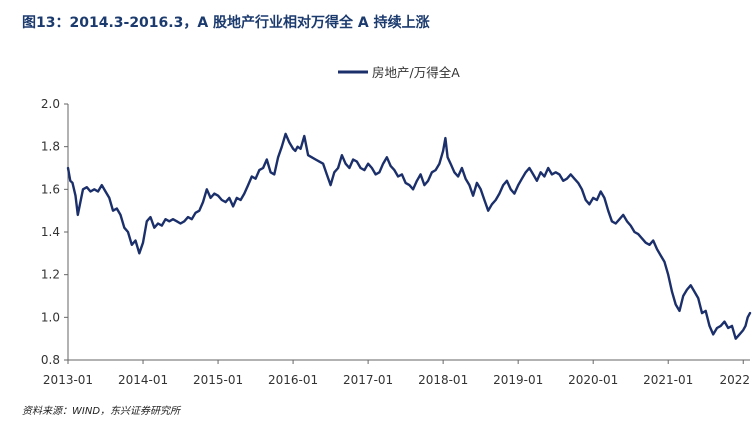  I want to click on x-tick-label: 2017-01, so click(368, 380).